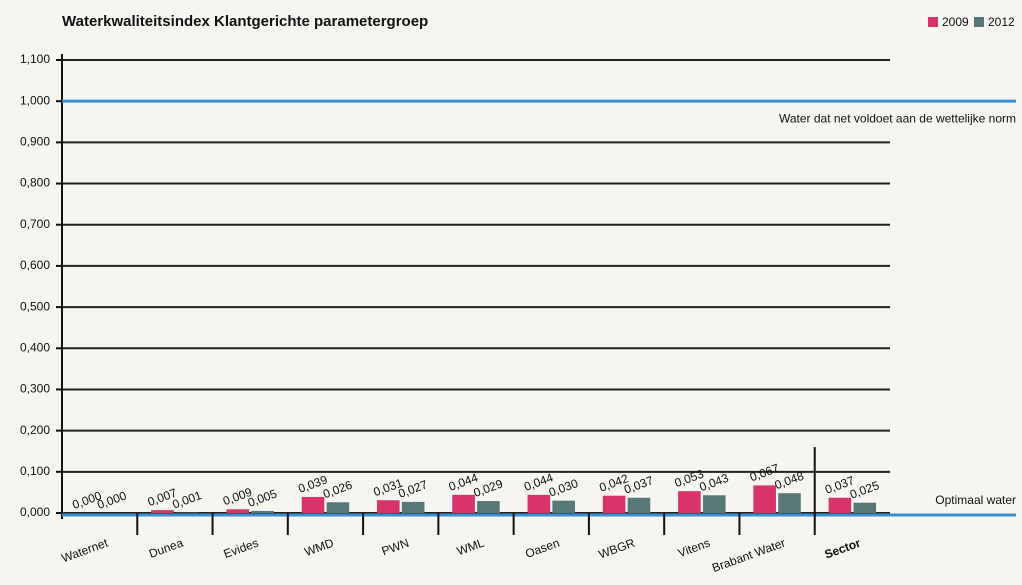  I want to click on x-tick-label: PWN, so click(395, 547).